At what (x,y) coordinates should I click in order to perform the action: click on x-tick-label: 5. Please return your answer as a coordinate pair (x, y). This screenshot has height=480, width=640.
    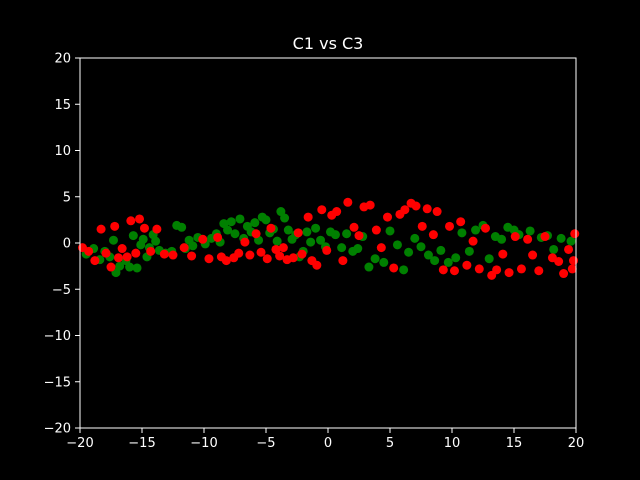
    Looking at the image, I should click on (390, 443).